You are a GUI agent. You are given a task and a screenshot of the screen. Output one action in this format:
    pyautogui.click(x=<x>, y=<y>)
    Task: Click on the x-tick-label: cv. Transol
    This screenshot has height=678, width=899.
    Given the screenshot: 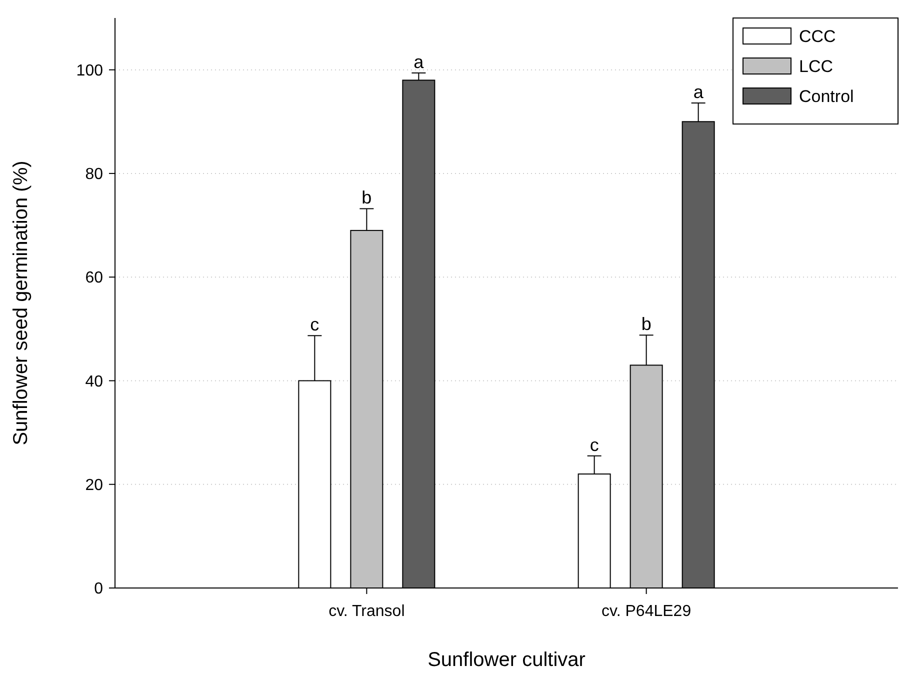 What is the action you would take?
    pyautogui.click(x=366, y=611)
    